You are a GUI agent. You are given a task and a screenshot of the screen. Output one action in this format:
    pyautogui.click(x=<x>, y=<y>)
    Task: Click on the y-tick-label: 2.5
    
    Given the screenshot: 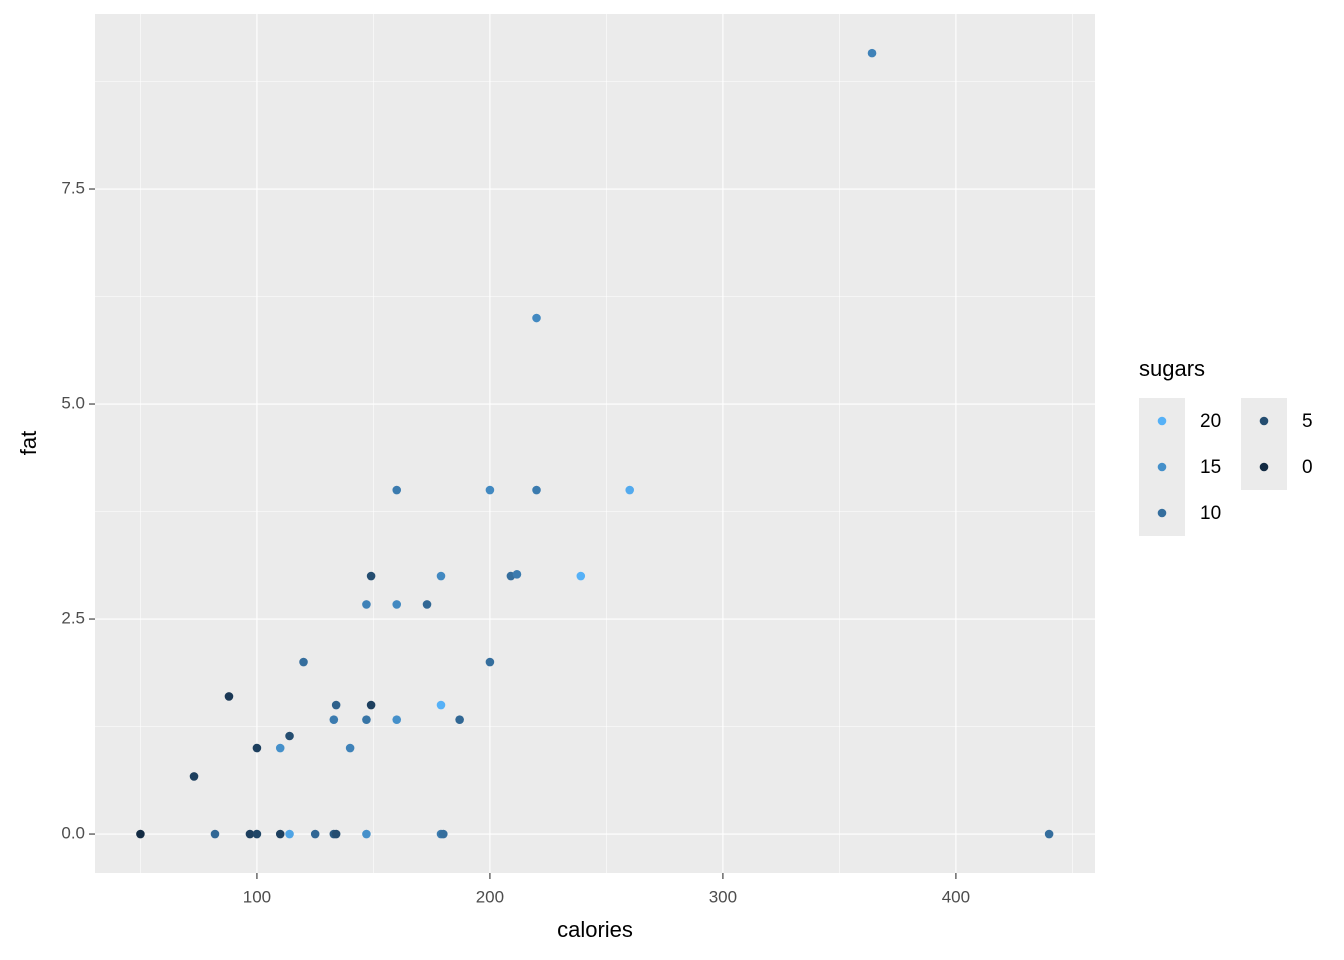 What is the action you would take?
    pyautogui.click(x=73, y=618)
    